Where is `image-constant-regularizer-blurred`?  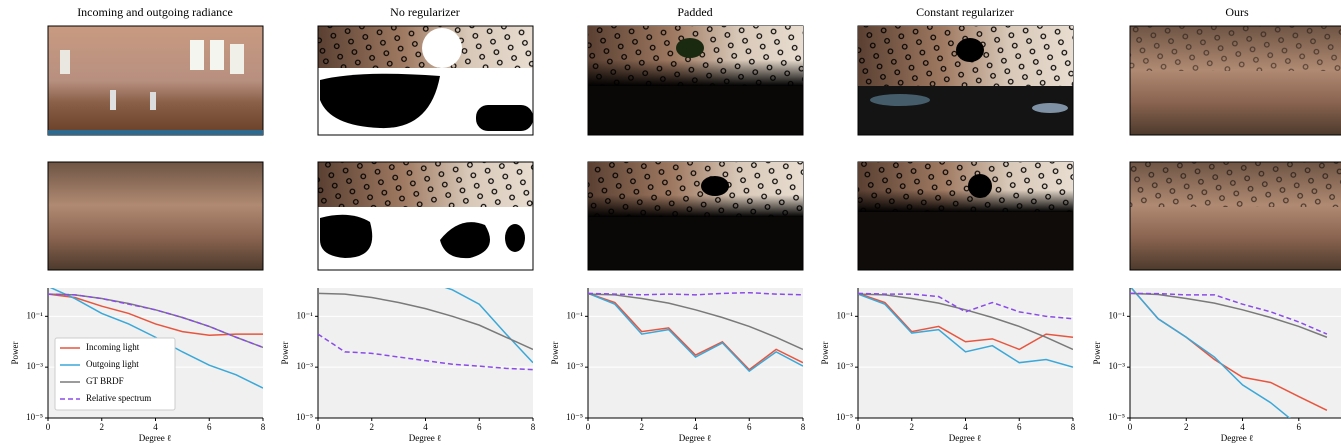 image-constant-regularizer-blurred is located at coordinates (965, 216).